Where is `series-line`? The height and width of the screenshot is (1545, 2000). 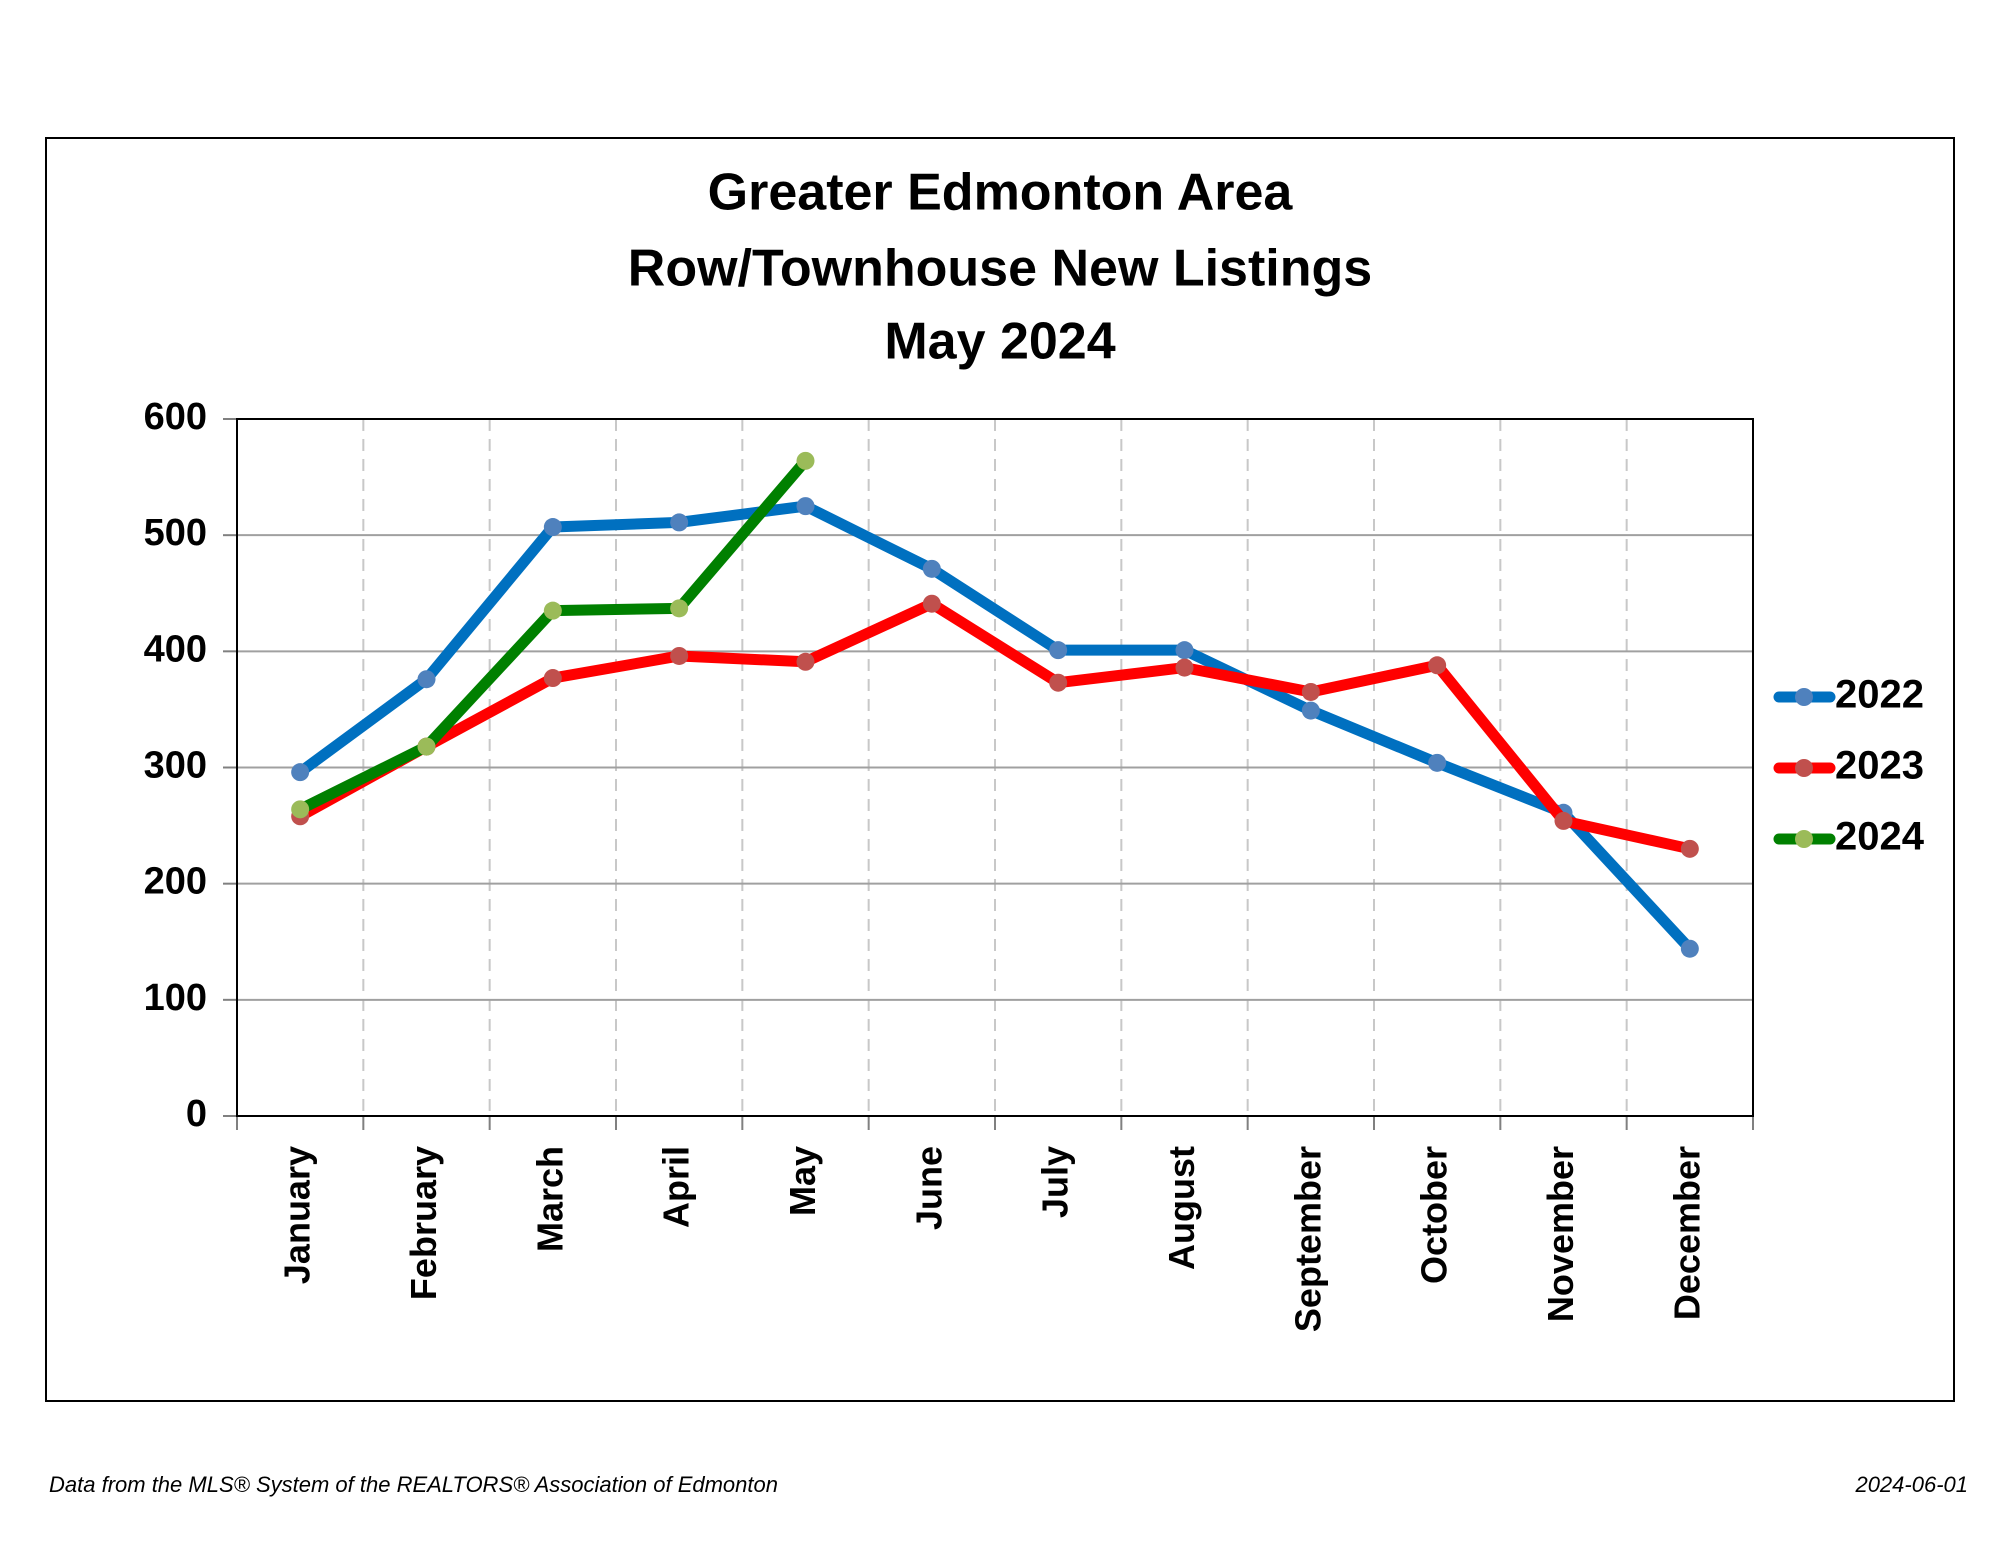
series-line is located at coordinates (995, 726).